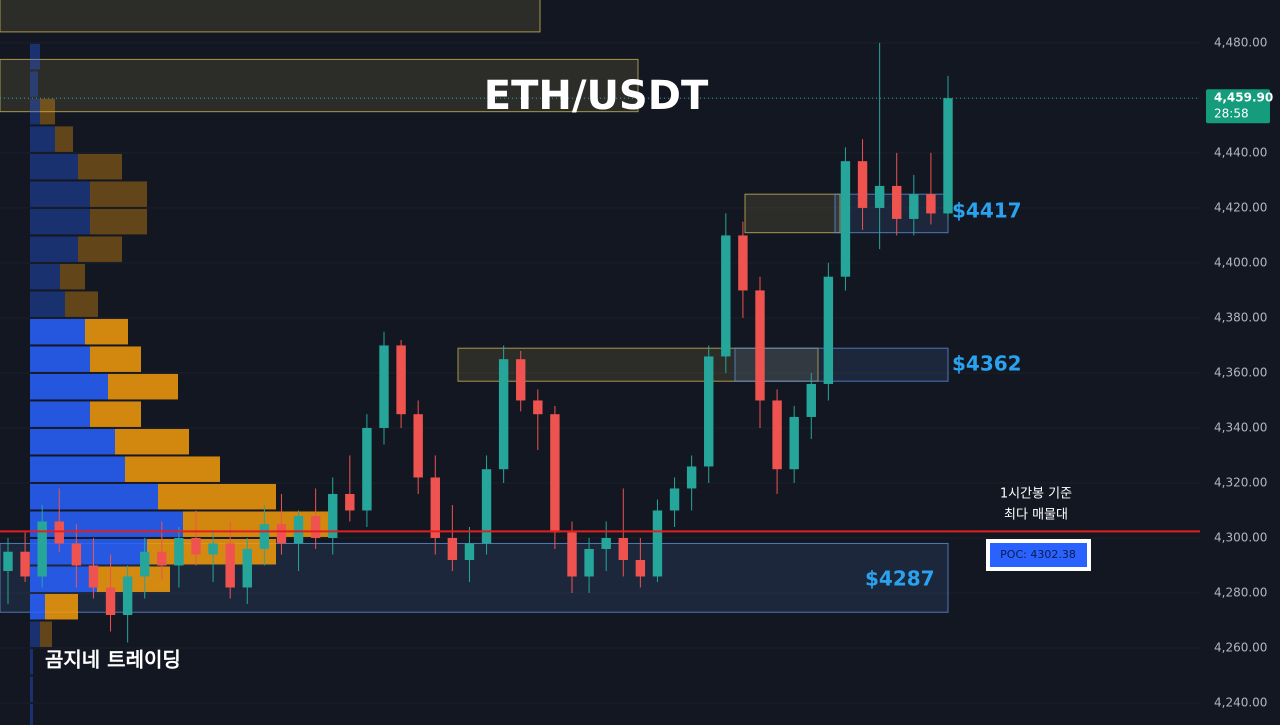  I want to click on poc-label: POC: 4302.38, so click(1038, 554).